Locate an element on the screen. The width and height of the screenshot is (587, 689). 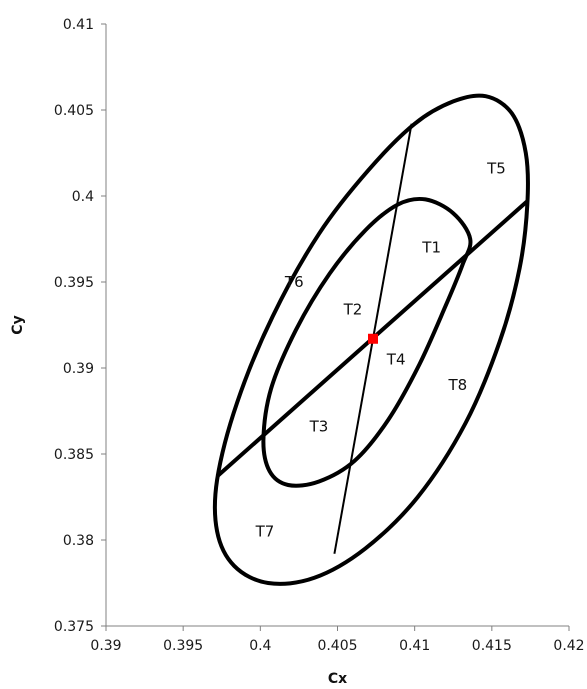
y-axis-title: Cy is located at coordinates (18, 324).